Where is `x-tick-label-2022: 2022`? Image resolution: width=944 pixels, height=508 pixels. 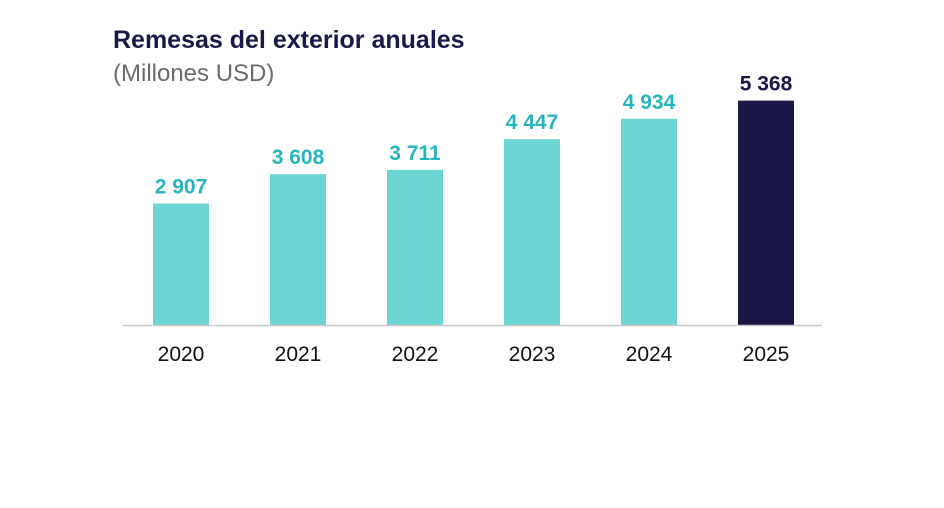
x-tick-label-2022: 2022 is located at coordinates (415, 354).